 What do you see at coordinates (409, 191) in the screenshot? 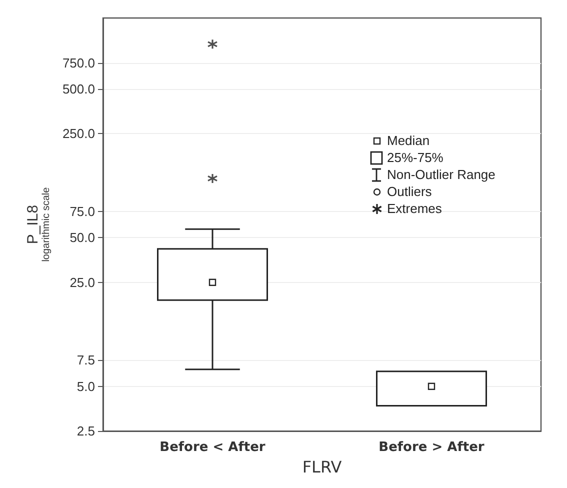
I see `annotation: Outliers` at bounding box center [409, 191].